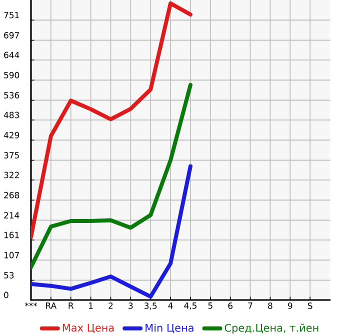 The width and height of the screenshot is (345, 335). I want to click on x-tick-label: R, so click(71, 305).